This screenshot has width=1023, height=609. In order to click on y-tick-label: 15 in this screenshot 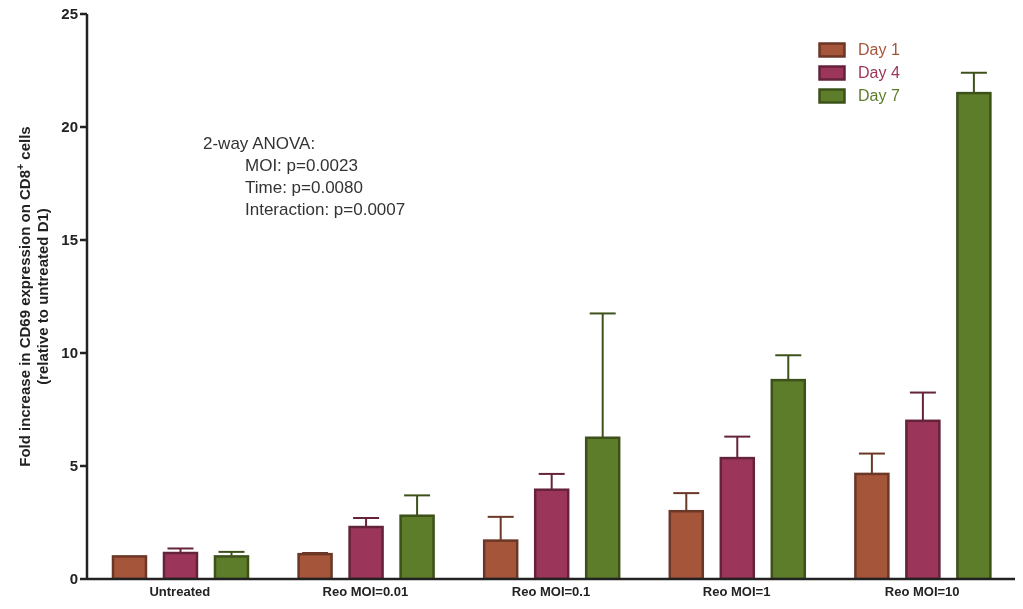, I will do `click(69, 240)`.